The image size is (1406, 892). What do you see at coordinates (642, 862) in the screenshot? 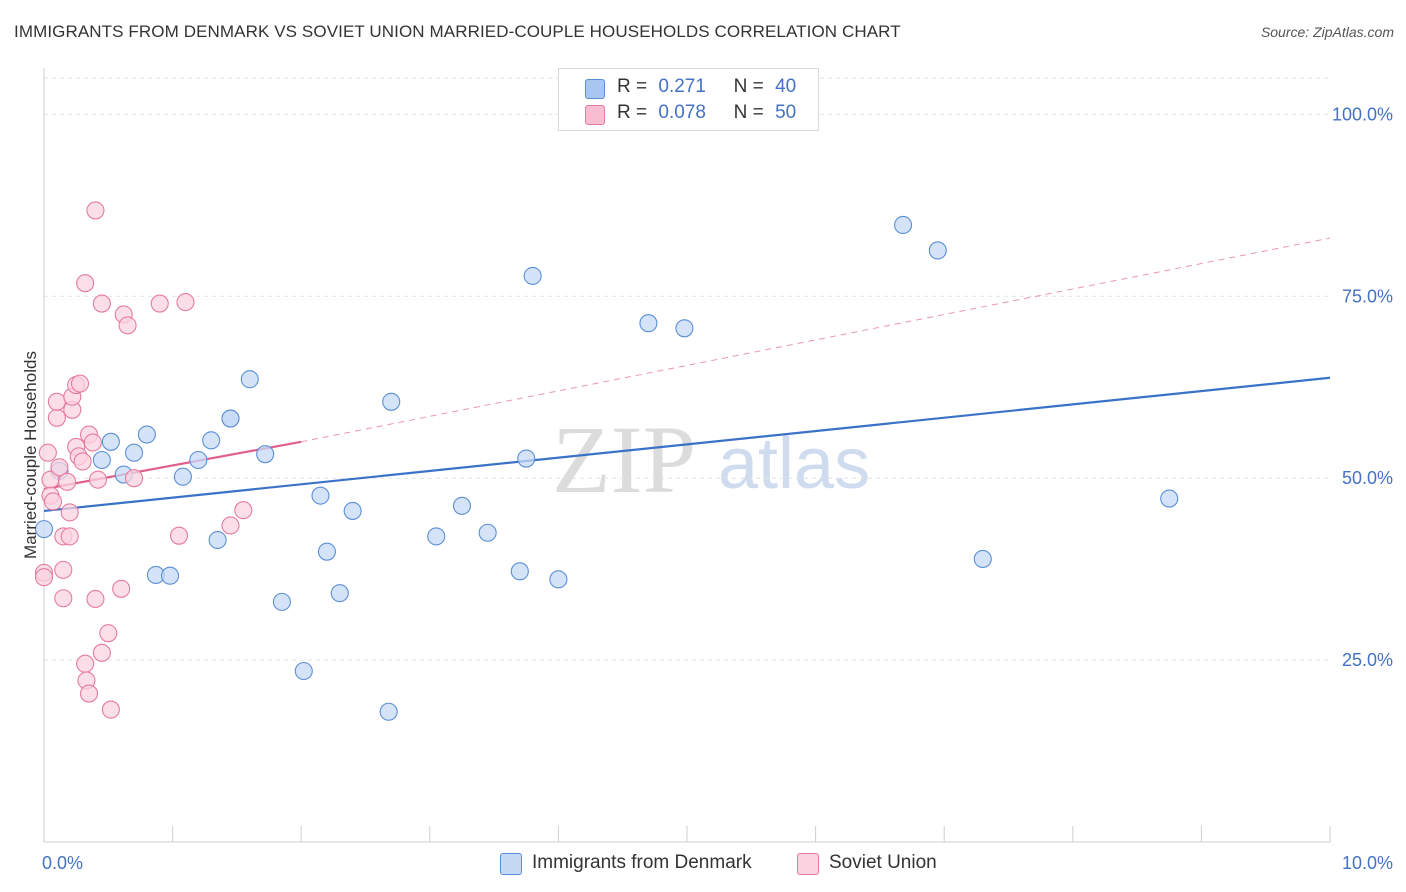
I see `legend-label-denmark: Immigrants from Denmark` at bounding box center [642, 862].